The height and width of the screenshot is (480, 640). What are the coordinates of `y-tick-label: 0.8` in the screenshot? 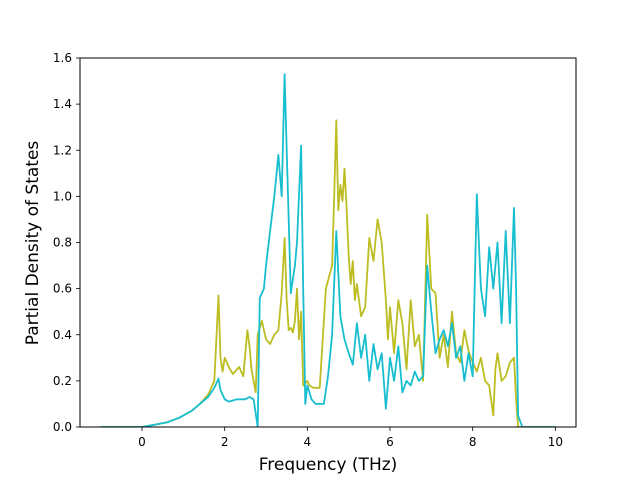 It's located at (62, 243).